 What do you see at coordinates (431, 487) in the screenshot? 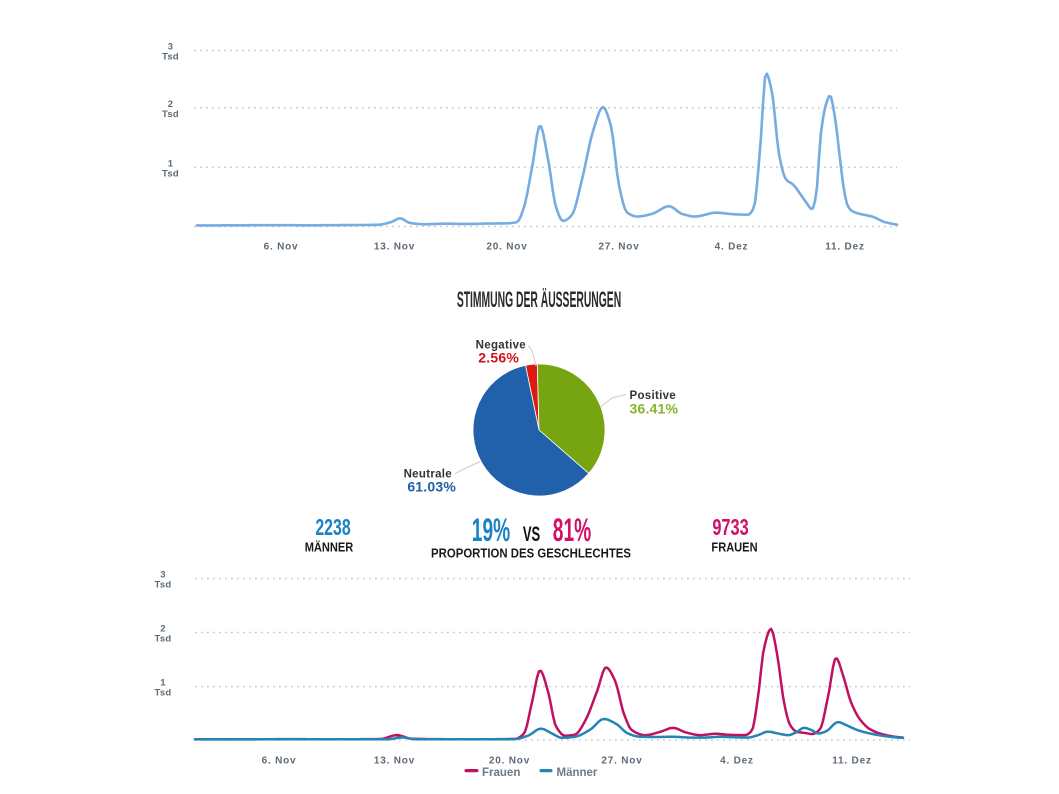
I see `svg-text: 61.03%` at bounding box center [431, 487].